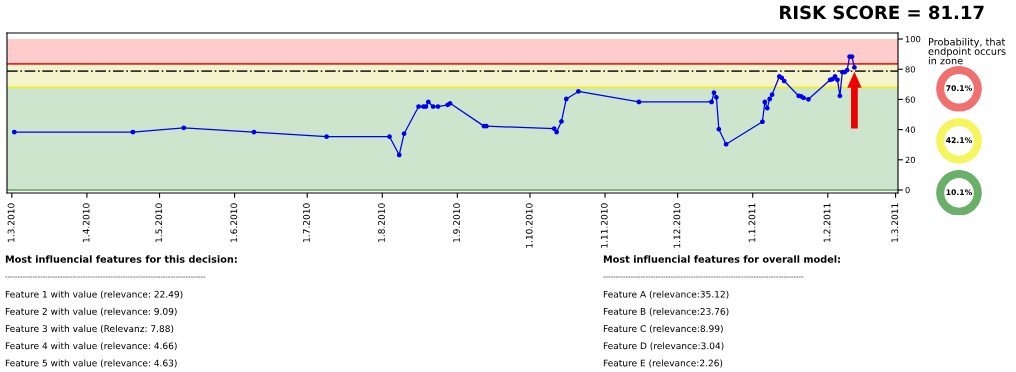  Describe the element at coordinates (752, 222) in the screenshot. I see `x-tick-label: 1.1.2011` at that location.